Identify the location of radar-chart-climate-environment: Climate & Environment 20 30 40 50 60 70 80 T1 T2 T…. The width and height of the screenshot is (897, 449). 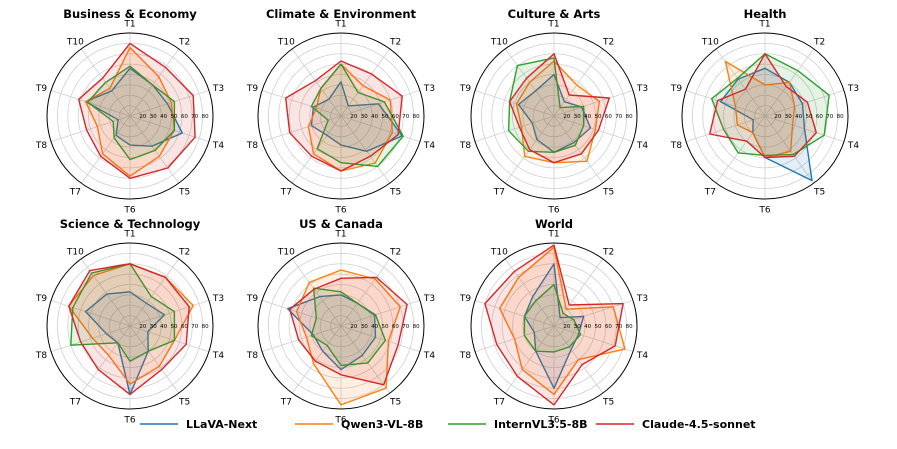
(340, 111).